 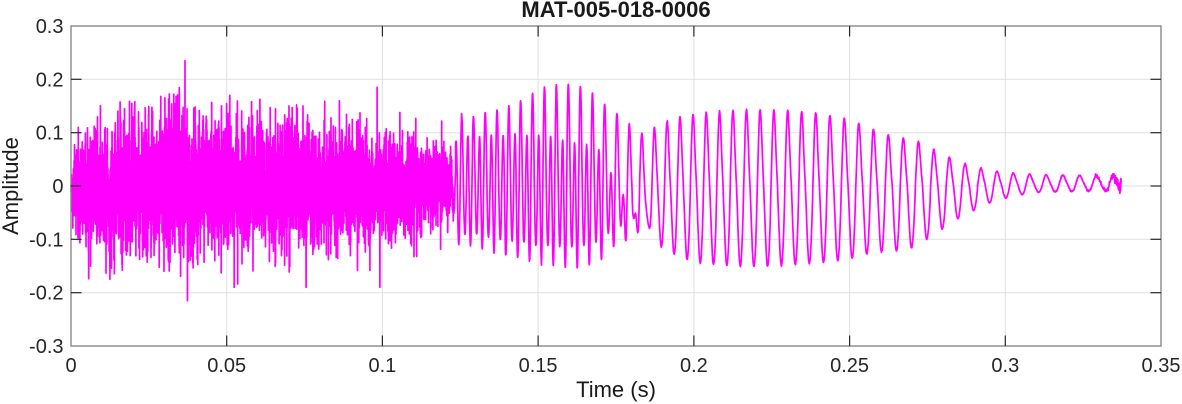 I want to click on svg-text: 0.25, so click(x=849, y=366).